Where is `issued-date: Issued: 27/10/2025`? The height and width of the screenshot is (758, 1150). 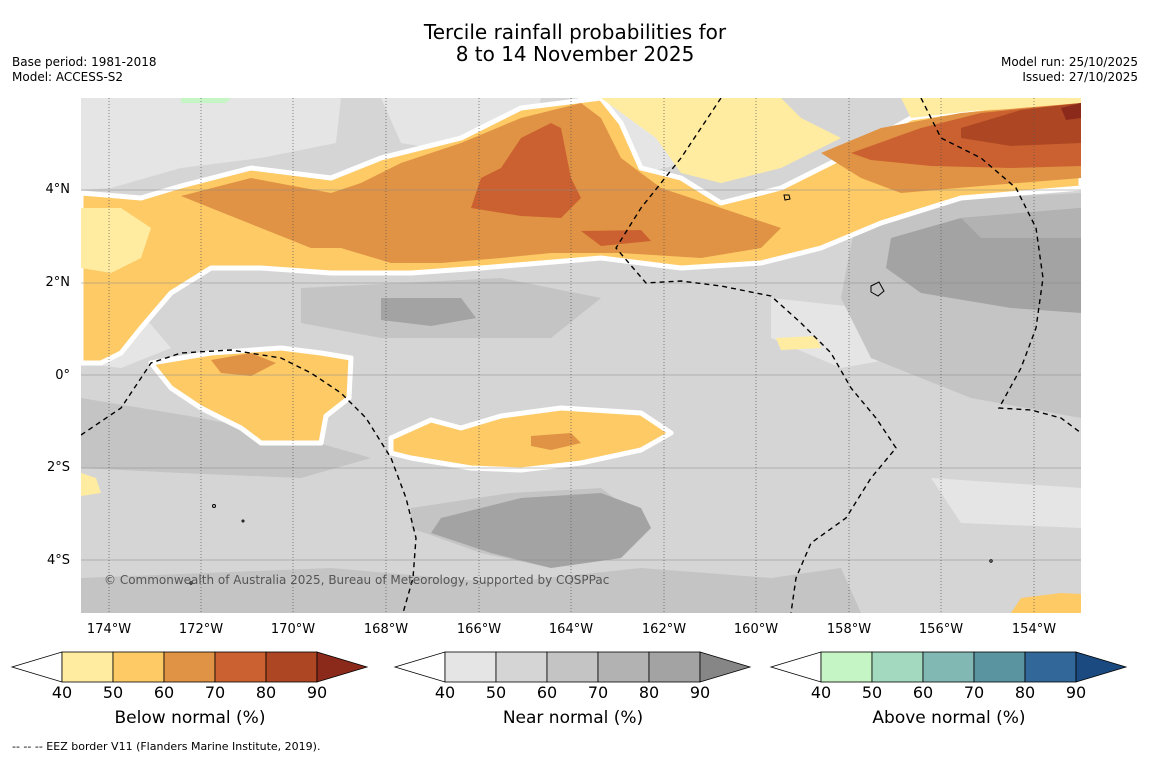 issued-date: Issued: 27/10/2025 is located at coordinates (1080, 77).